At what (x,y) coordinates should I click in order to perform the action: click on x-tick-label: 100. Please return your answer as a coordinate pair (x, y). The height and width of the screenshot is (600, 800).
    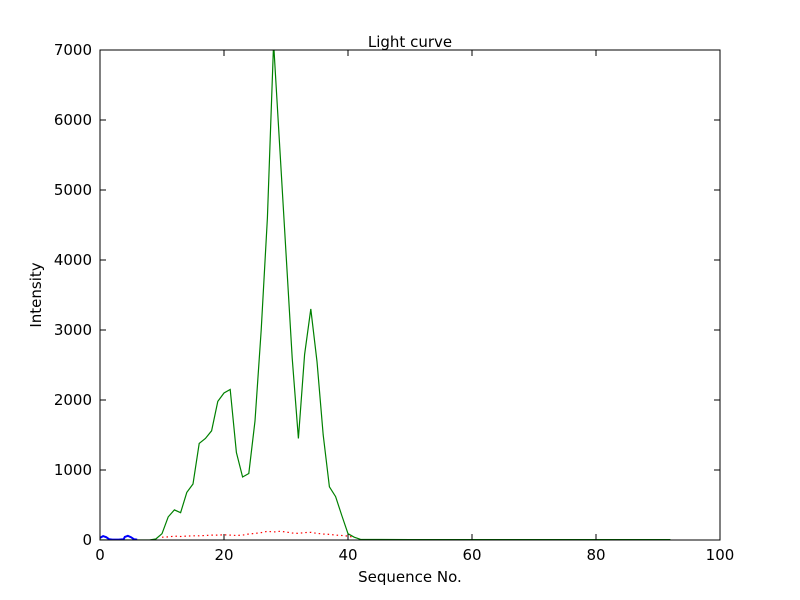
    Looking at the image, I should click on (720, 555).